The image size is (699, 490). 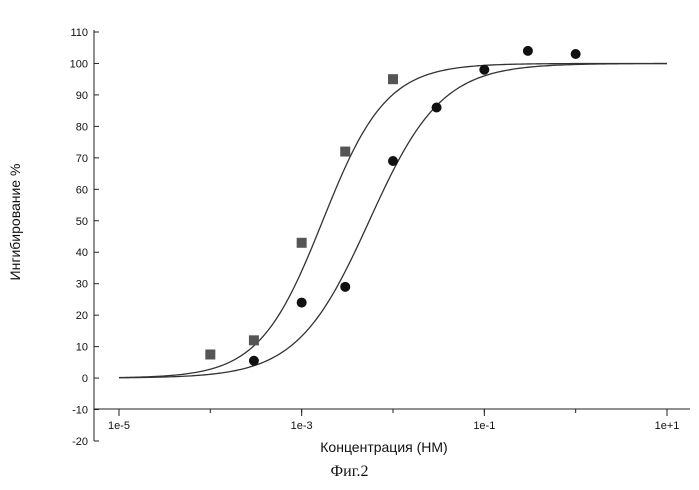 I want to click on y-axis-title: Ингибирование %, so click(x=15, y=222).